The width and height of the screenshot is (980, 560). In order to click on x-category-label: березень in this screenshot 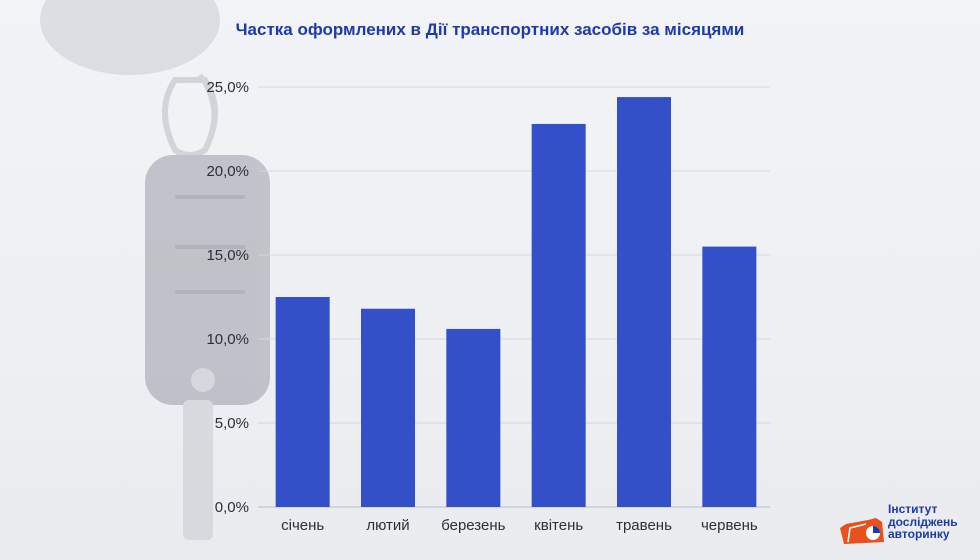, I will do `click(473, 525)`.